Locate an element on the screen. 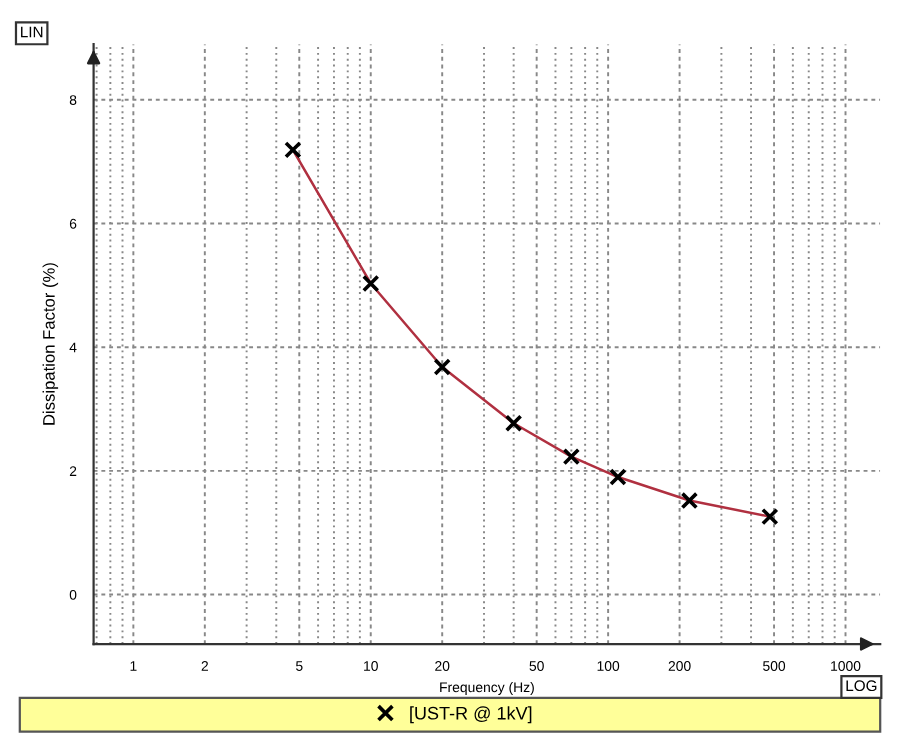  legend-label: [UST-R @ 1kV] is located at coordinates (471, 715).